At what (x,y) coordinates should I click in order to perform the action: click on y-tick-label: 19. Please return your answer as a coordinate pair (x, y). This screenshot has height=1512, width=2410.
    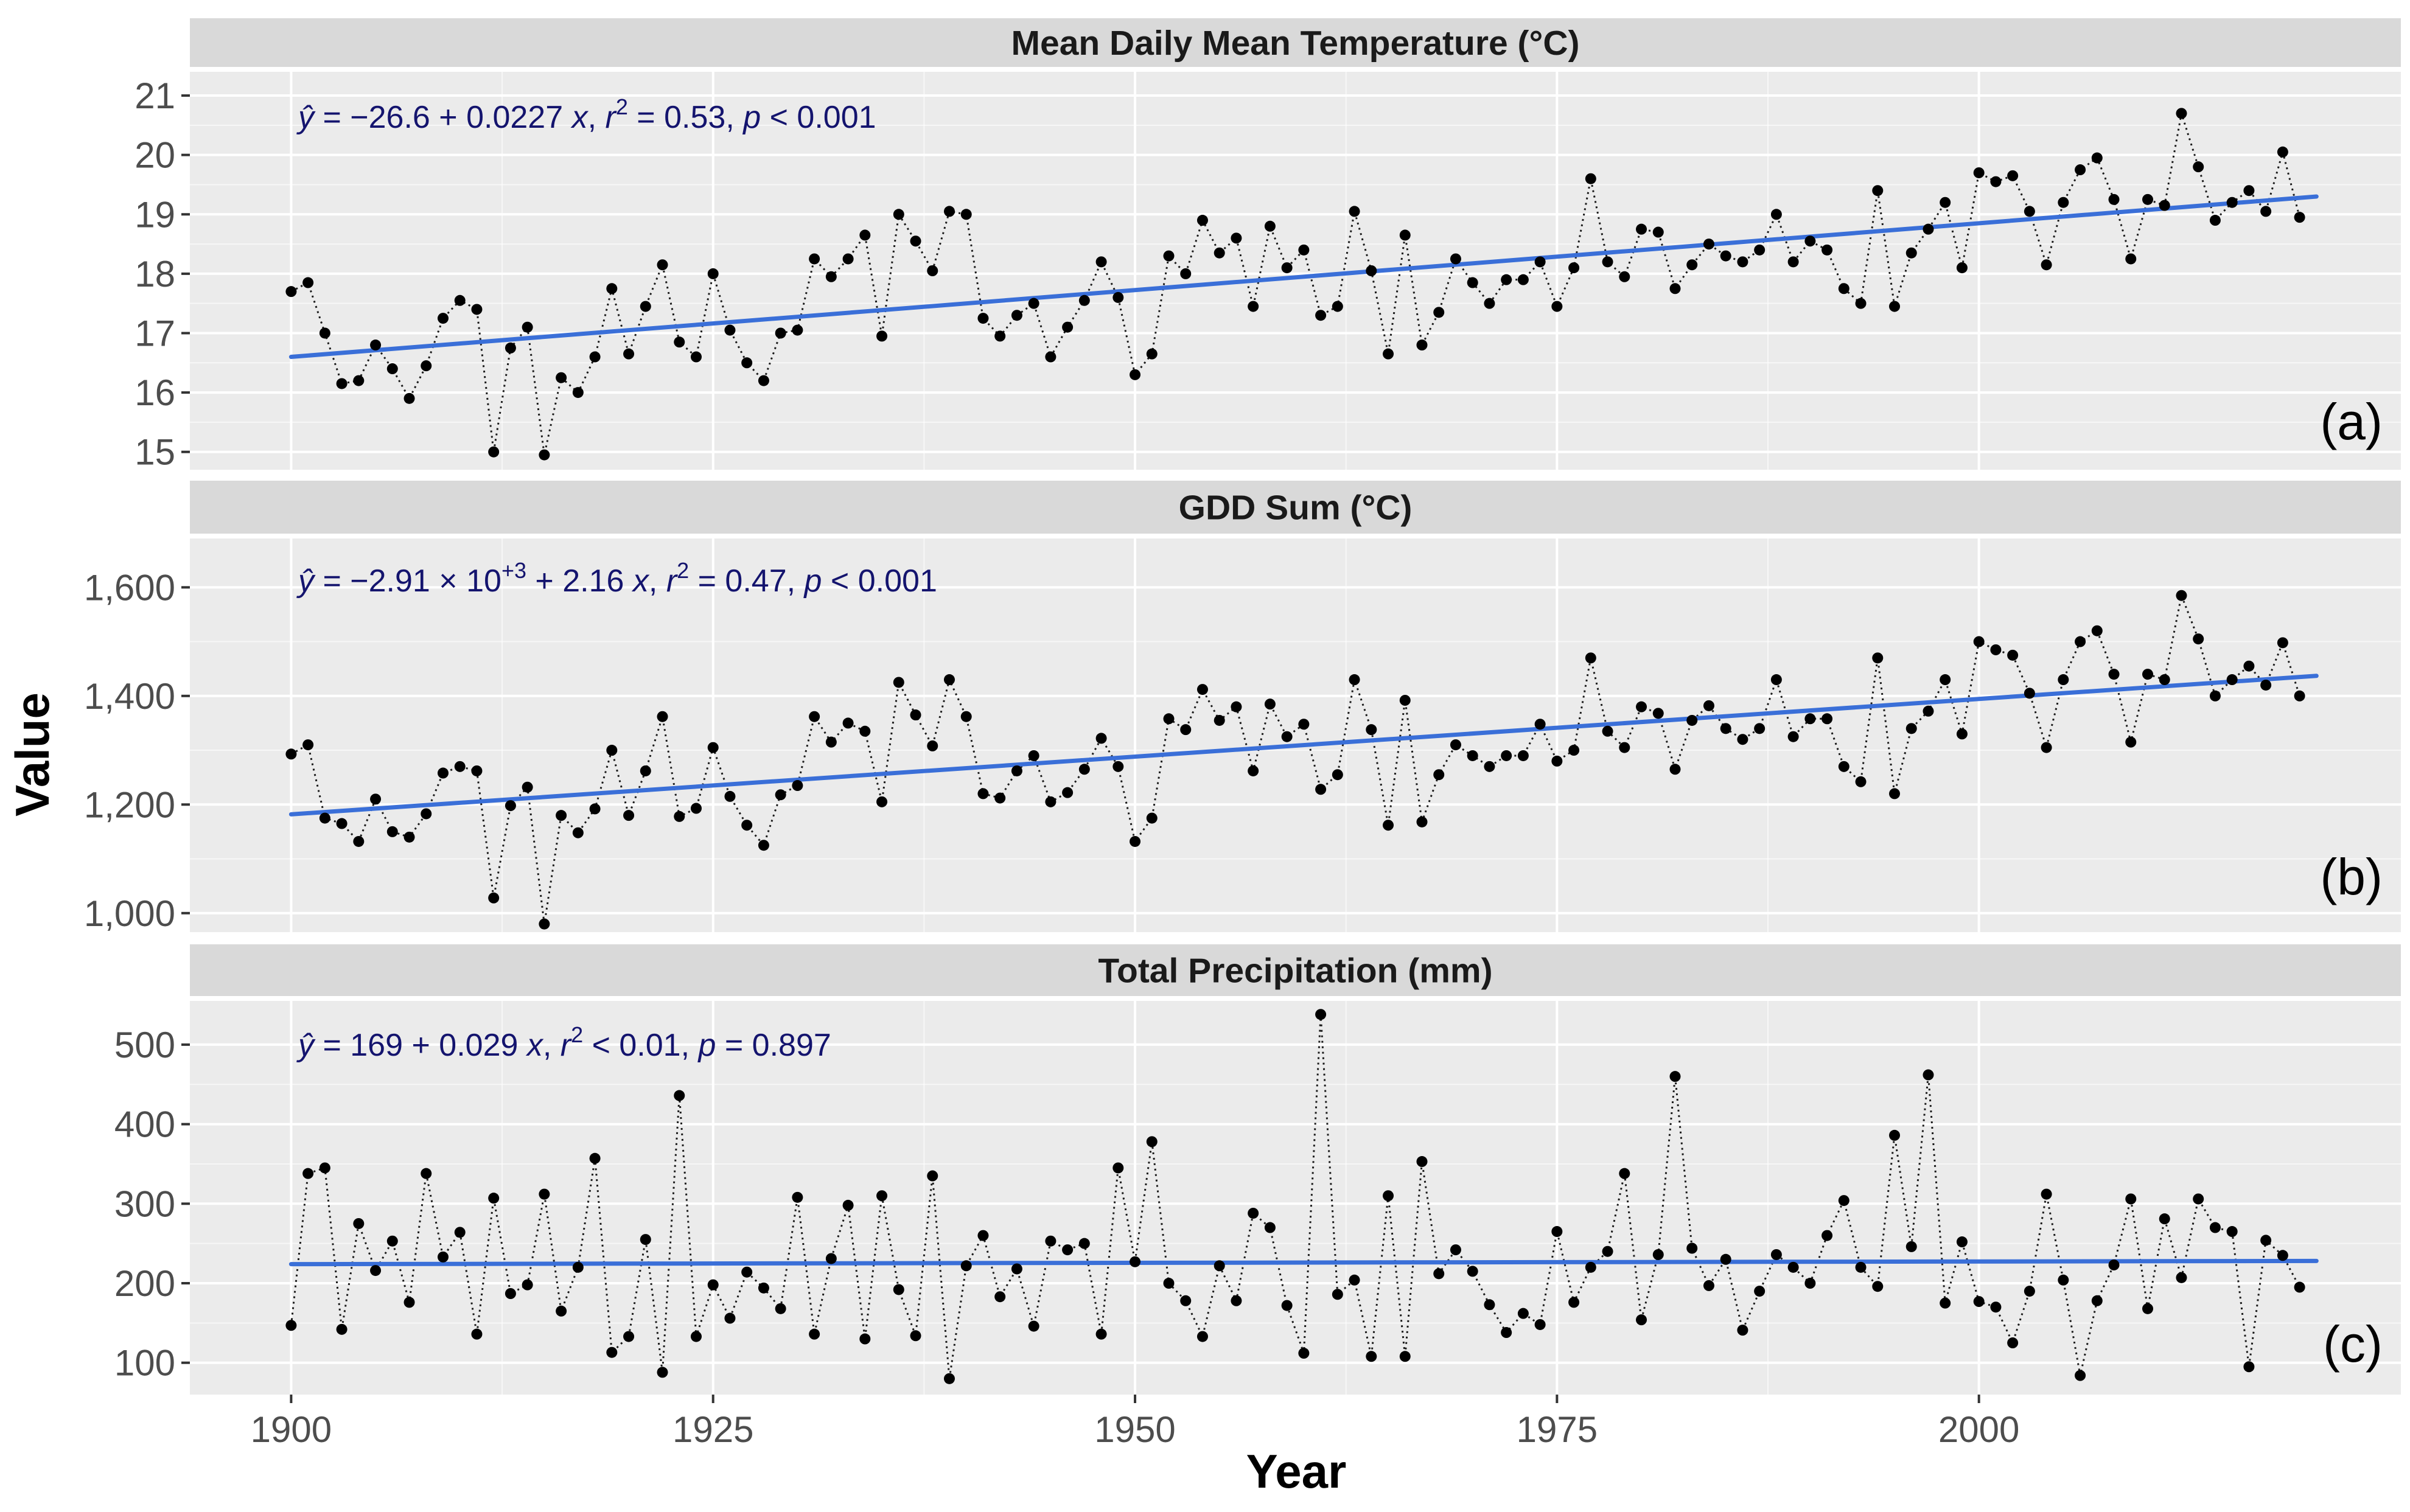
    Looking at the image, I should click on (154, 214).